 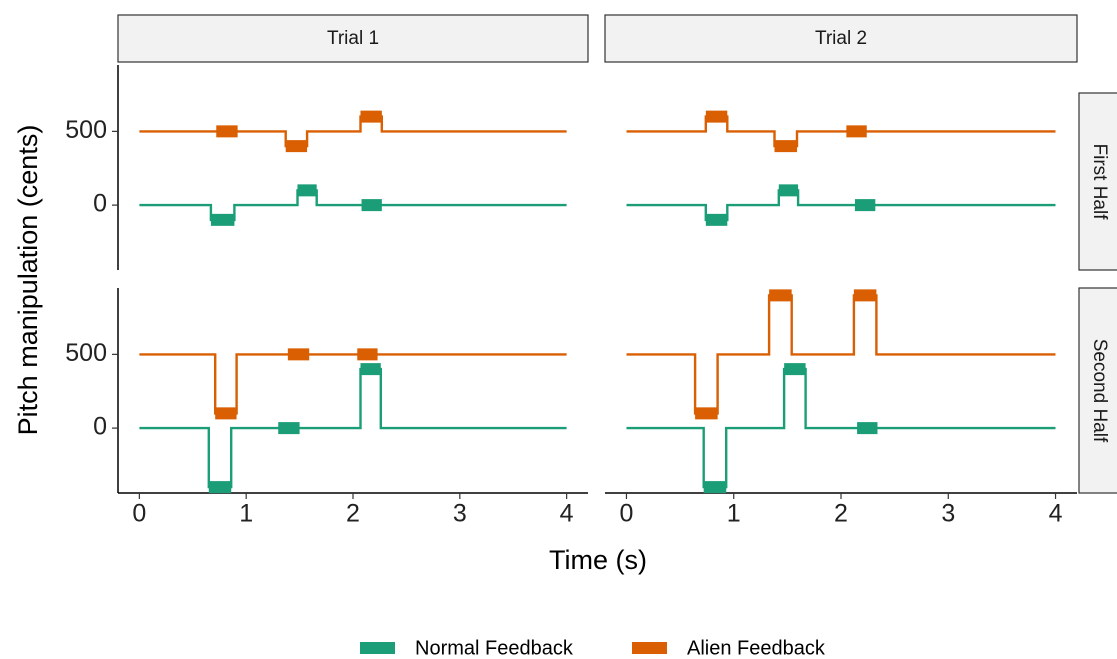 I want to click on column-strip-label: Trial 1, so click(x=353, y=38).